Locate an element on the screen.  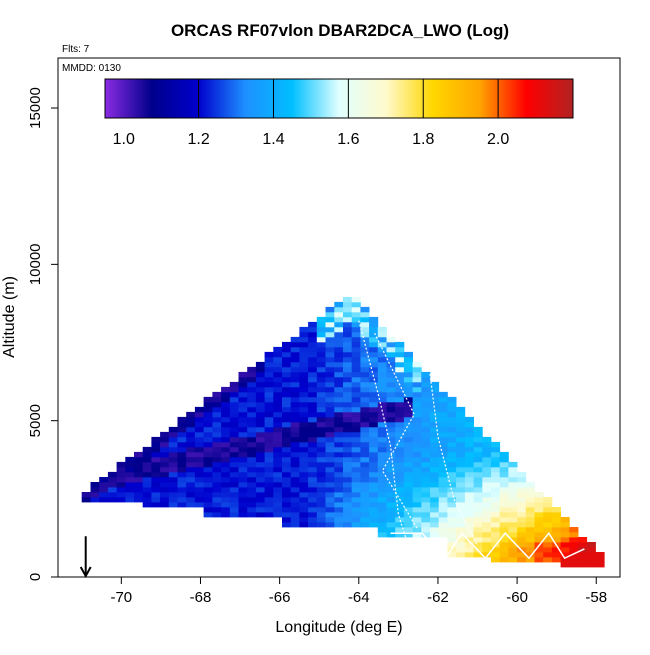
y-tick-label: 15000 is located at coordinates (35, 108).